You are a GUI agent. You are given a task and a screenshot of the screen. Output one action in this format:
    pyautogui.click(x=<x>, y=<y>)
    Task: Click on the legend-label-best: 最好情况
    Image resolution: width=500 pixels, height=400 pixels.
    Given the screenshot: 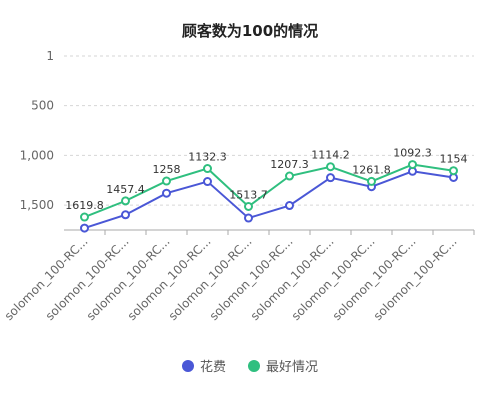 What is the action you would take?
    pyautogui.click(x=292, y=367)
    